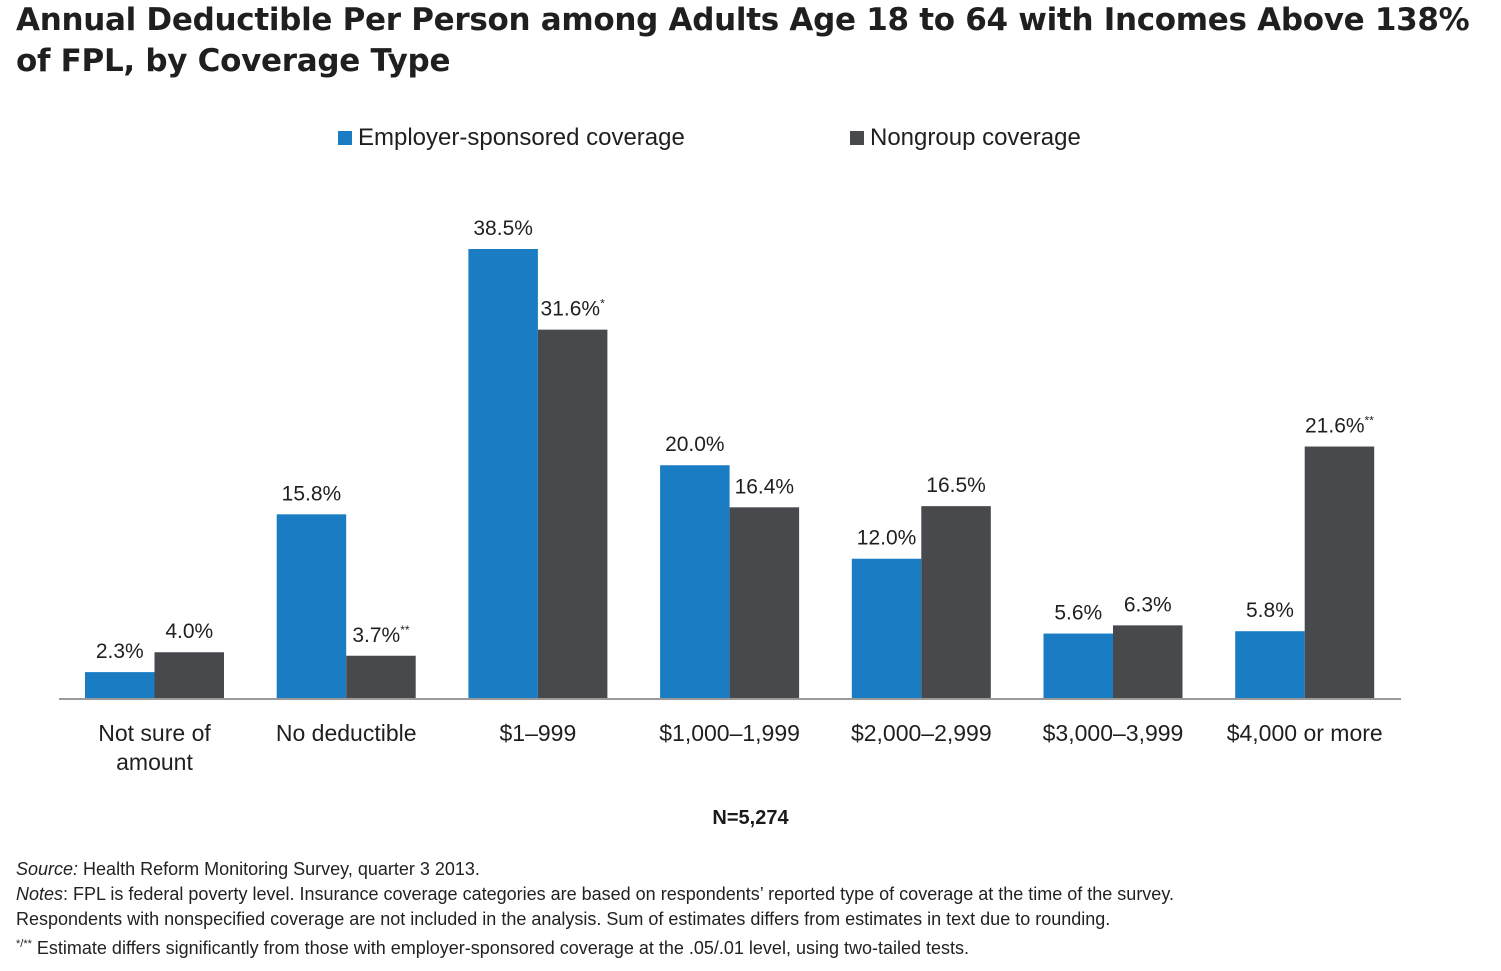 The width and height of the screenshot is (1501, 971). Describe the element at coordinates (729, 733) in the screenshot. I see `category-label-3: $1,000–1,999` at that location.